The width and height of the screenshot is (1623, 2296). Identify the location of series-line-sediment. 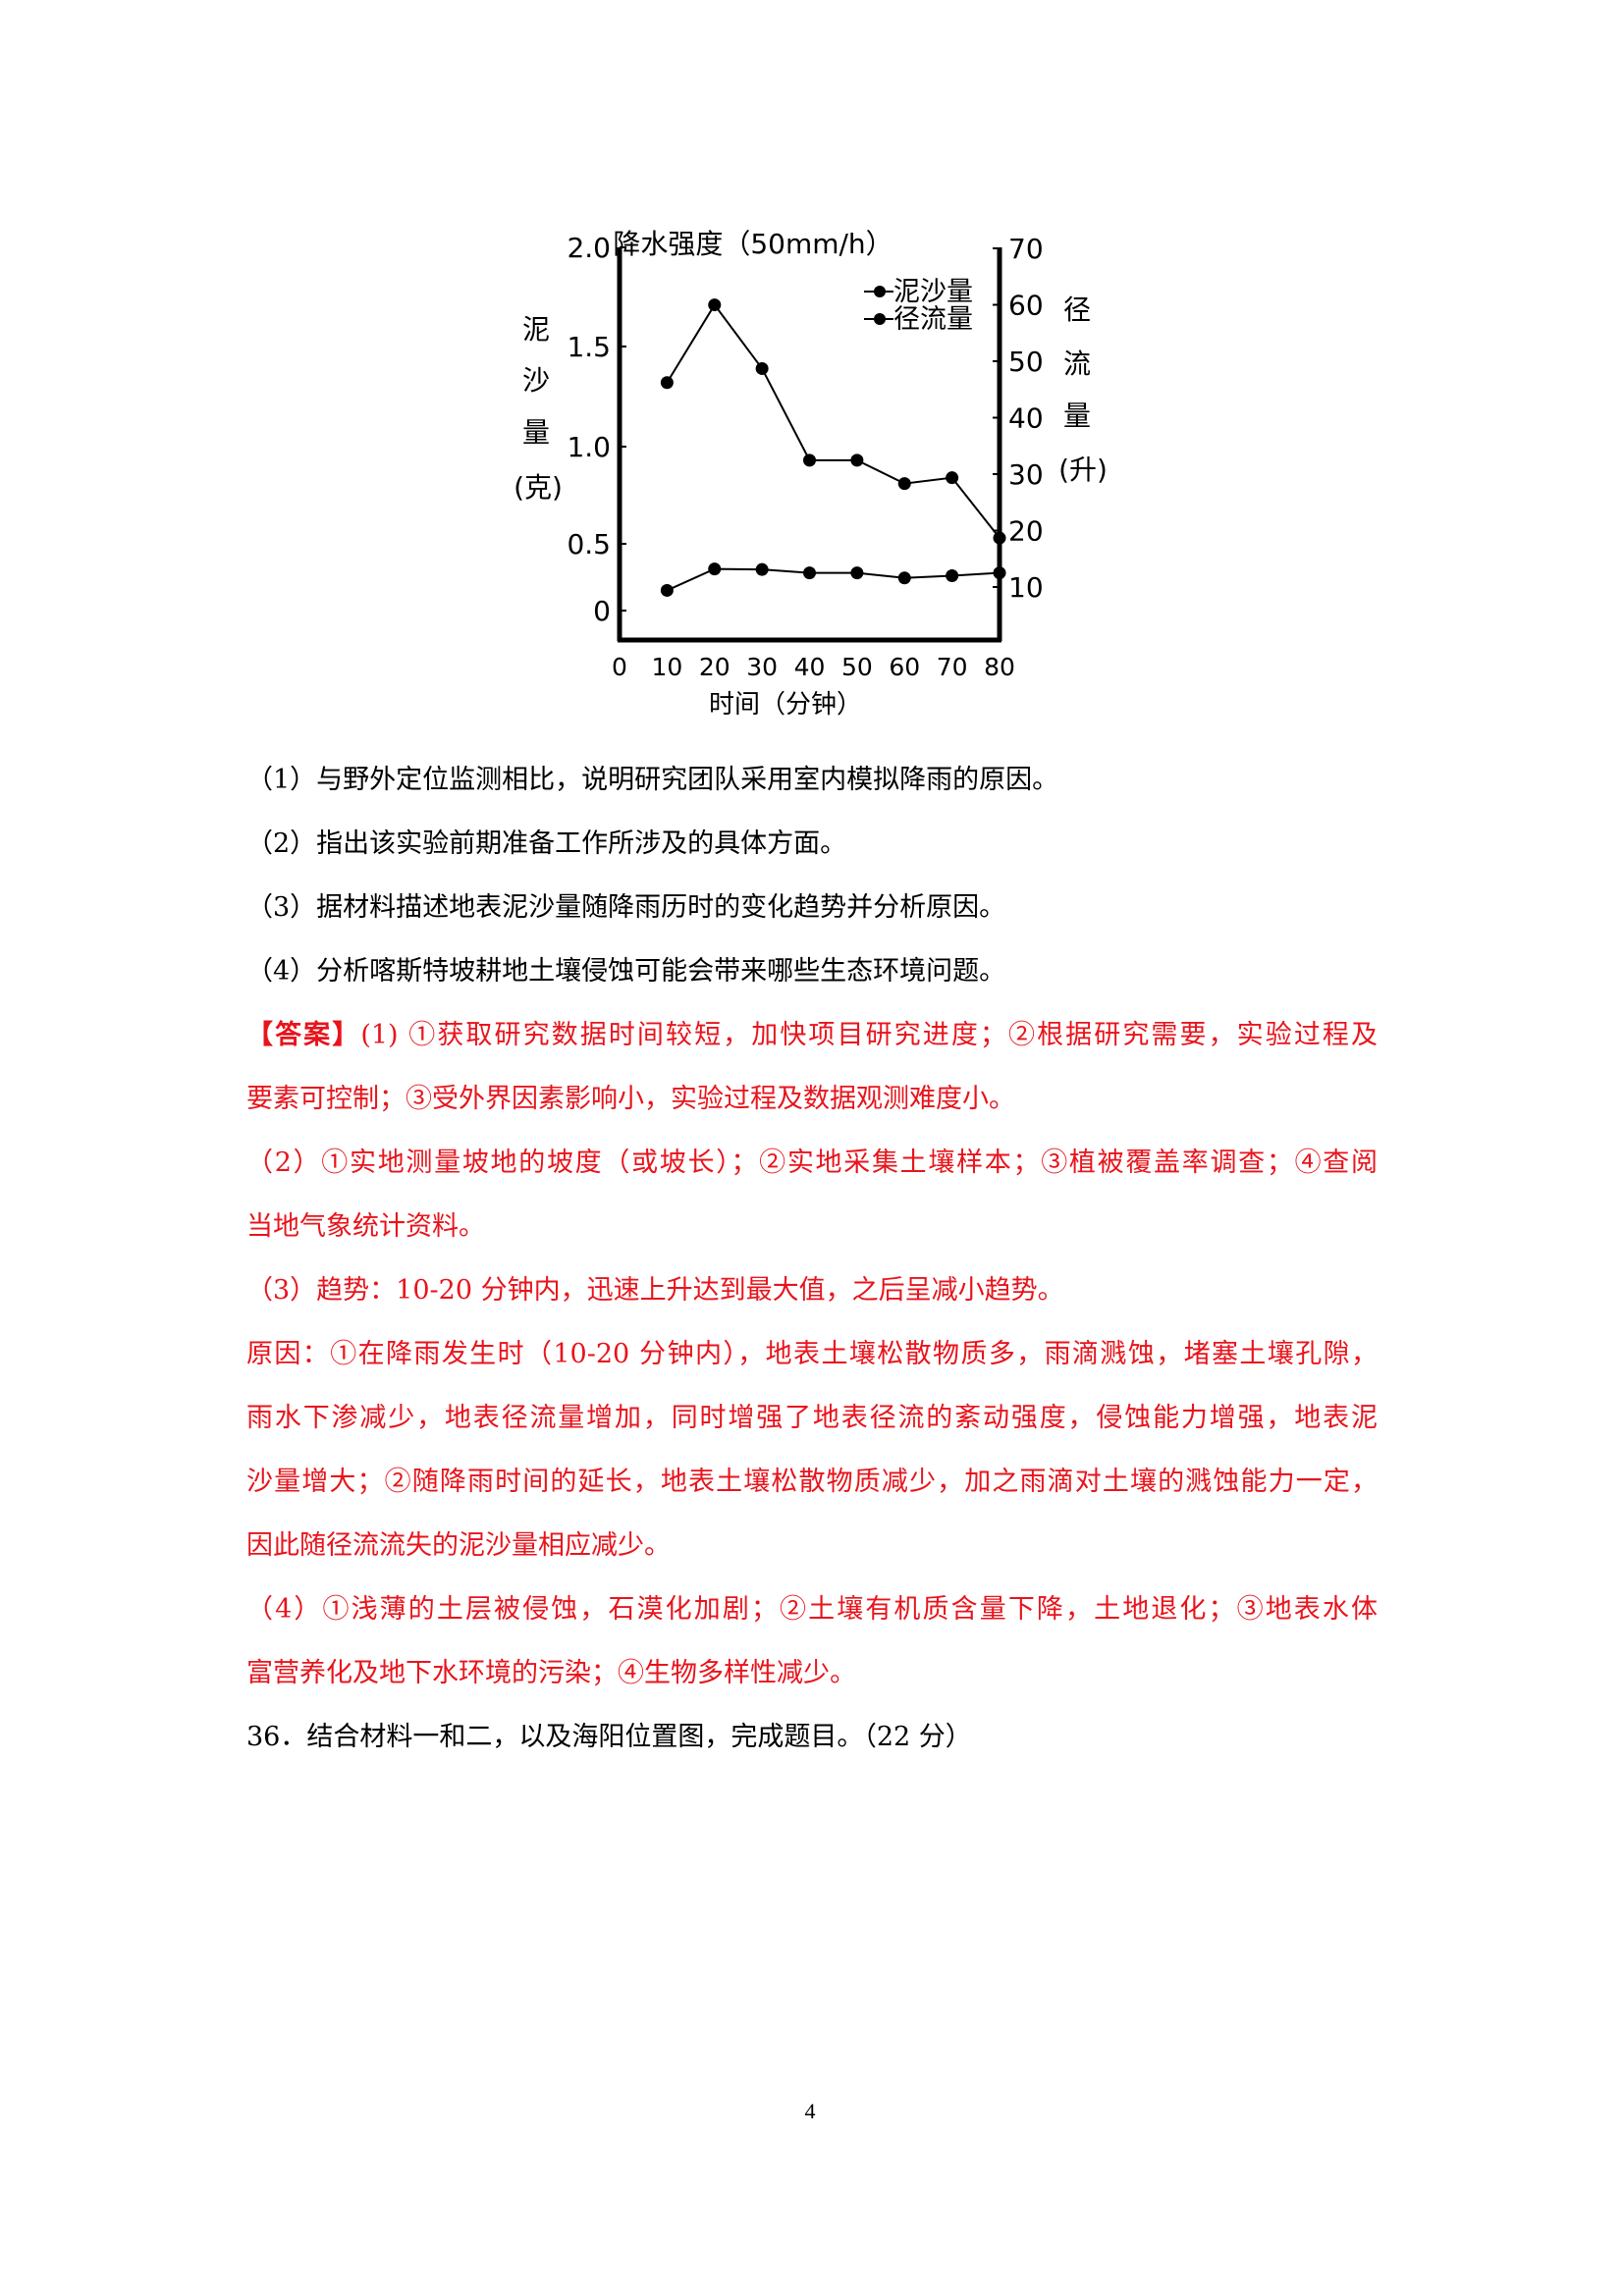
(833, 421).